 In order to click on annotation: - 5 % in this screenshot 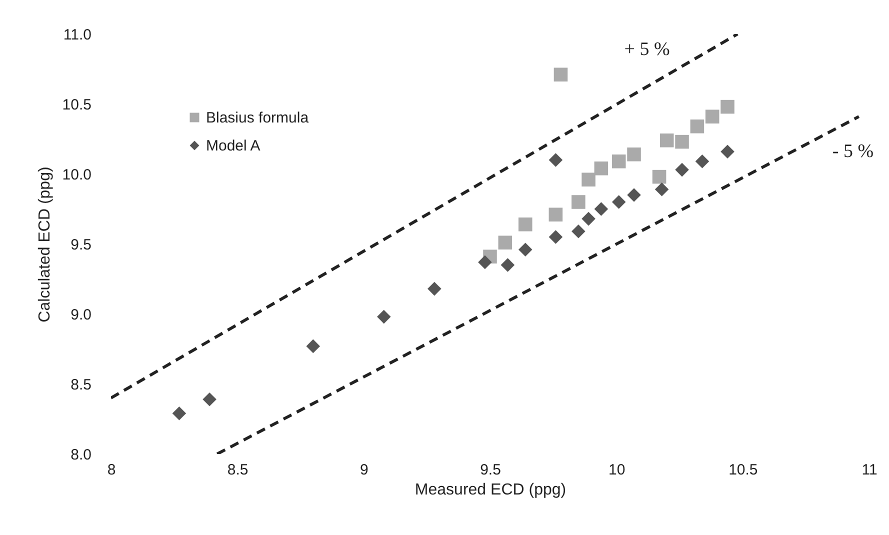, I will do `click(853, 151)`.